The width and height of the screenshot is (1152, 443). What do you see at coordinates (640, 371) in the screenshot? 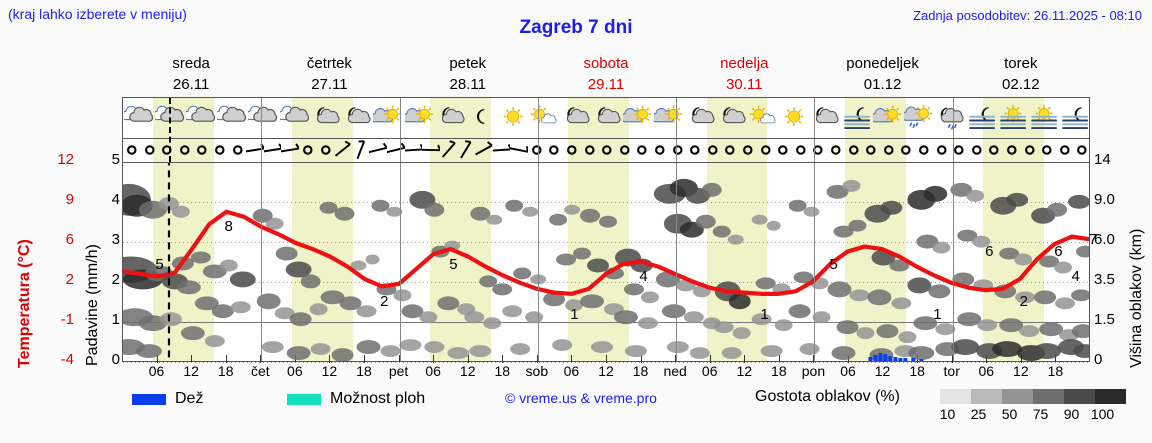
I see `time-axis-label-14: 18` at bounding box center [640, 371].